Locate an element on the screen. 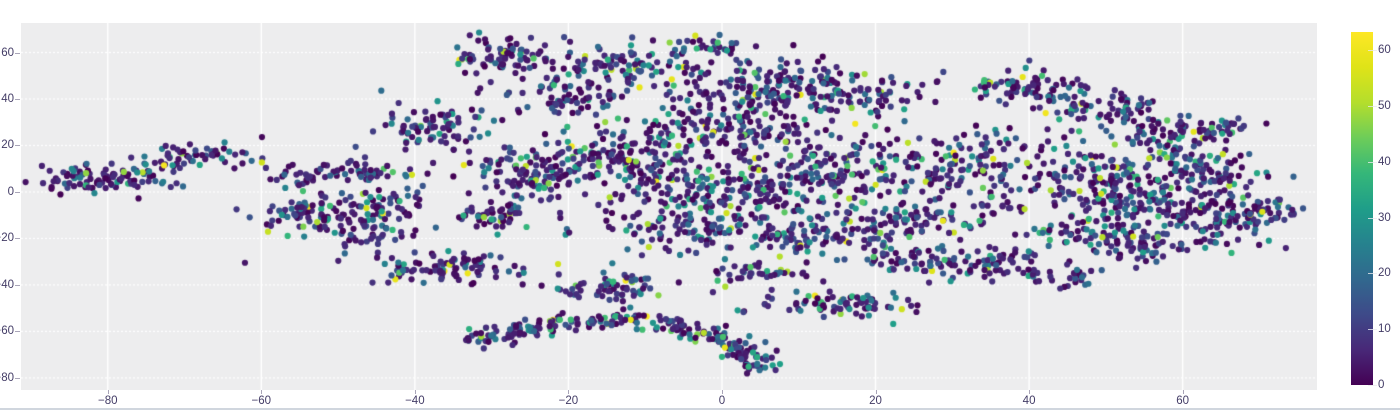 The height and width of the screenshot is (411, 1400). colorbar-tick-label: 50 is located at coordinates (1384, 106).